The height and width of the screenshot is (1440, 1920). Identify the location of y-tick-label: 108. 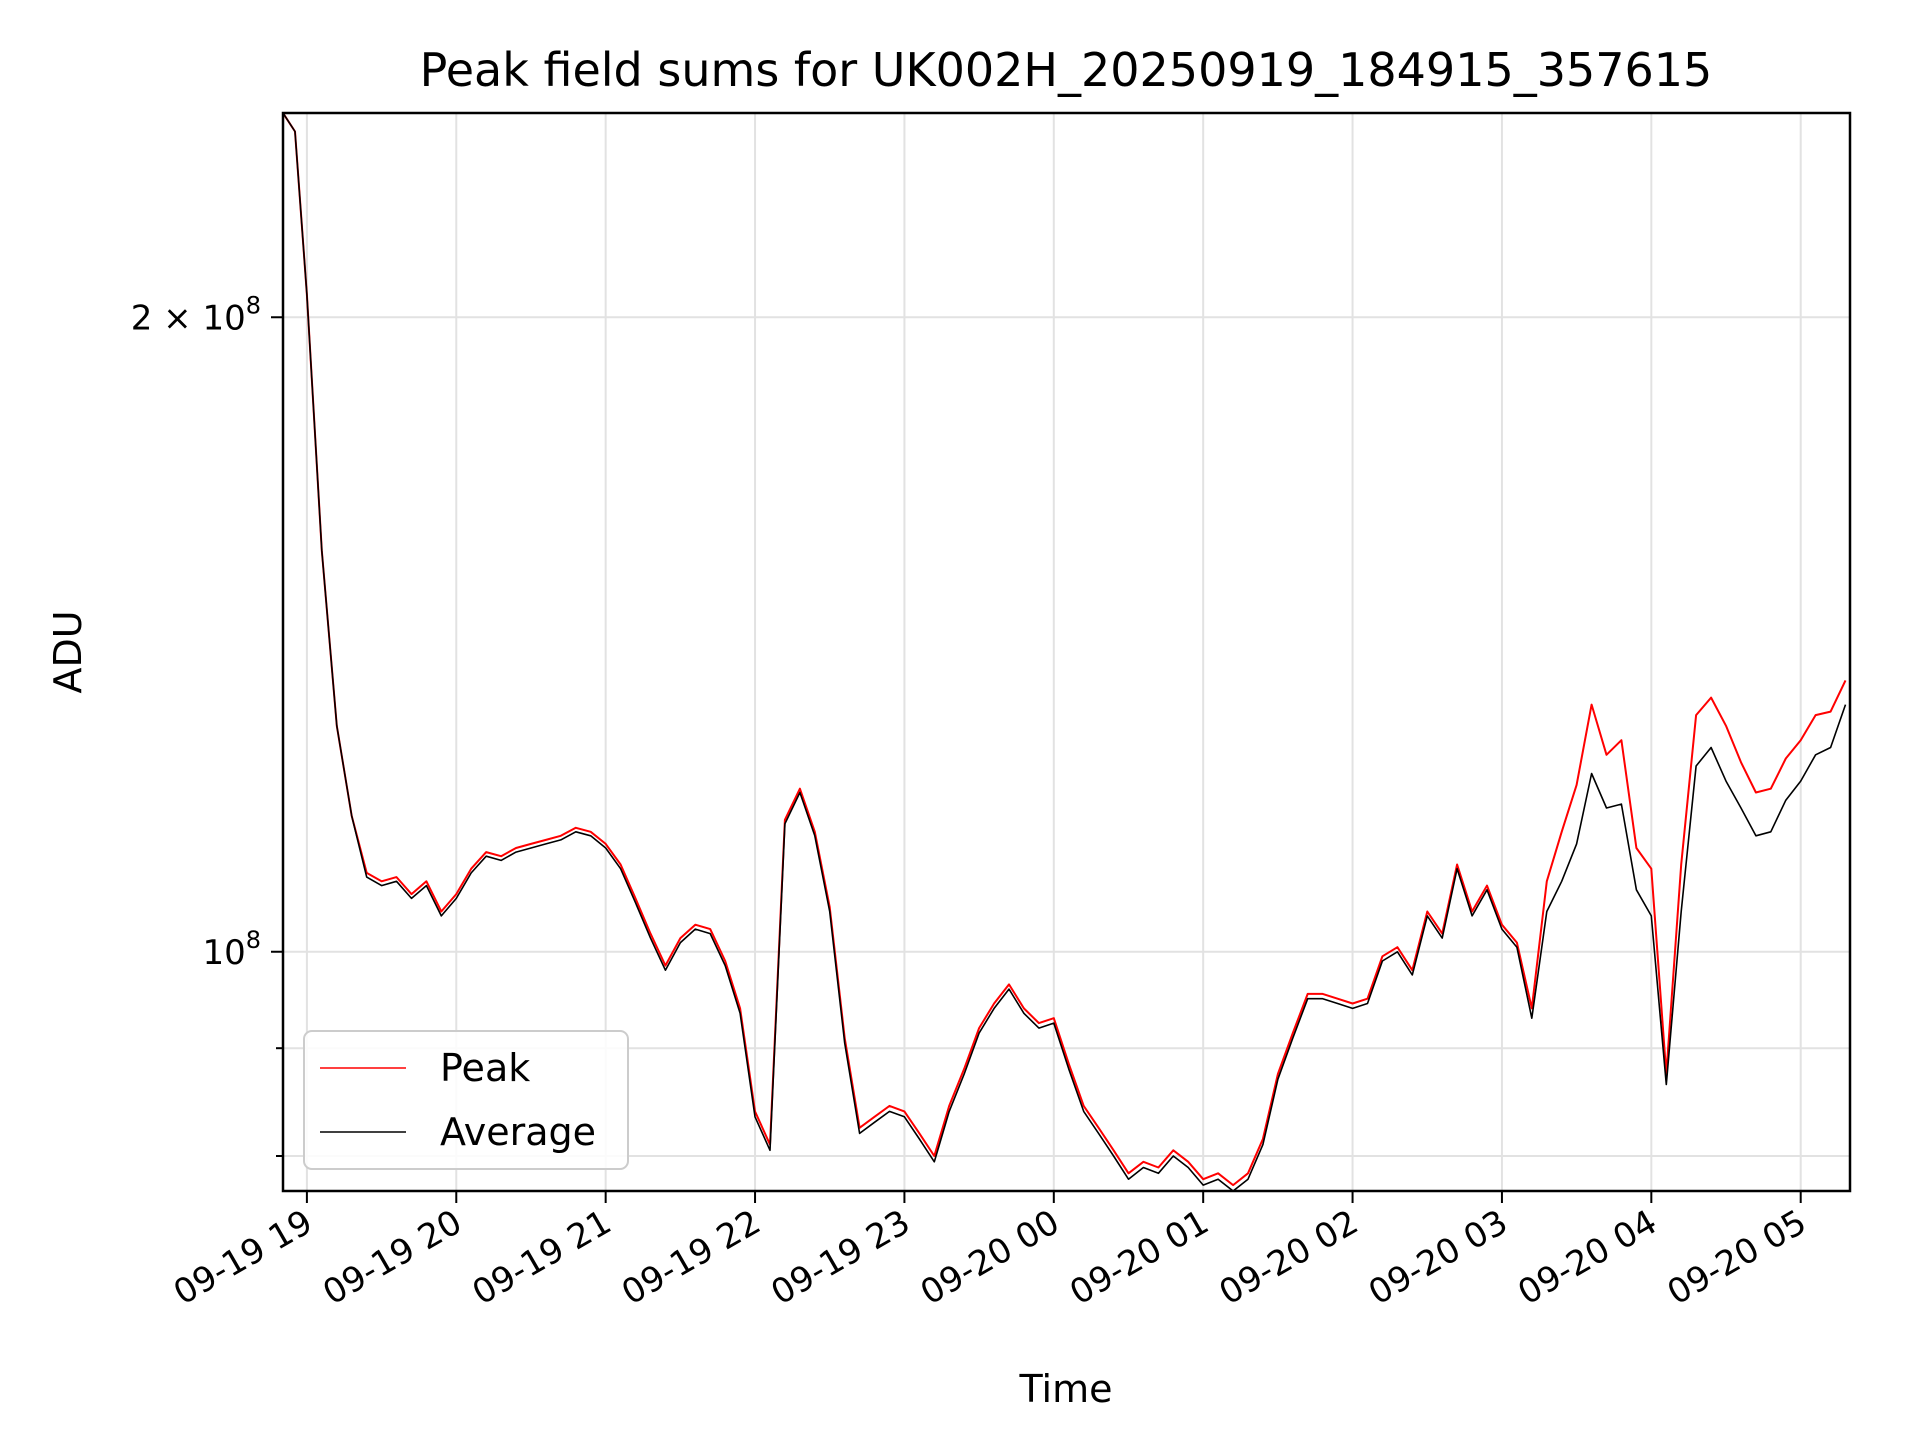
(231, 949).